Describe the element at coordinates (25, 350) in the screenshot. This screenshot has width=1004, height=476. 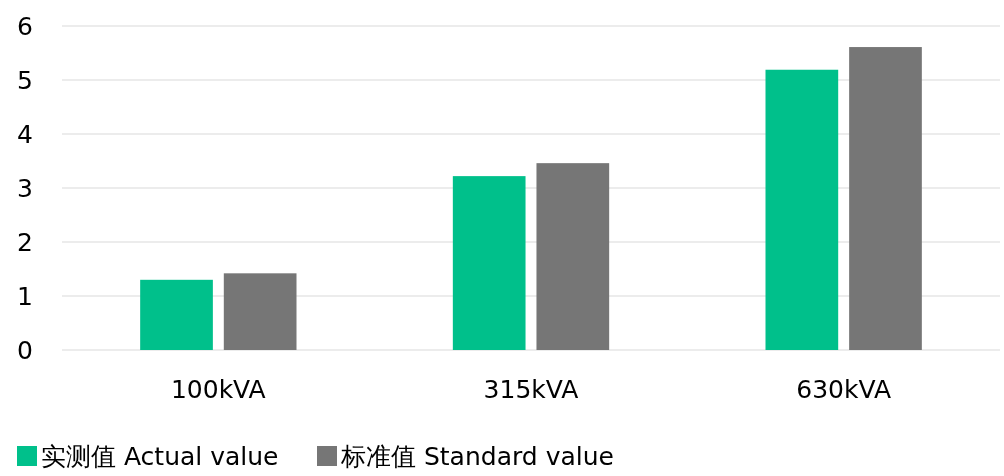
I see `y-tick-label: 0` at that location.